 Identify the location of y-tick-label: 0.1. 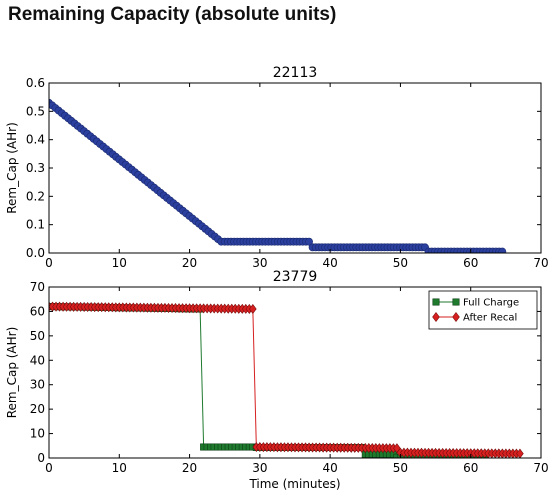
(35, 225).